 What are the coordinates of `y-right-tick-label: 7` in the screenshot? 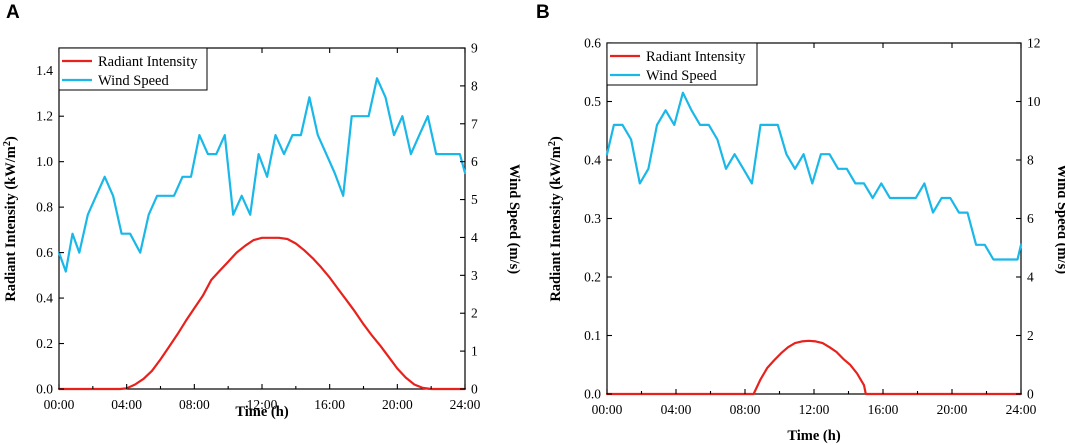 It's located at (474, 123).